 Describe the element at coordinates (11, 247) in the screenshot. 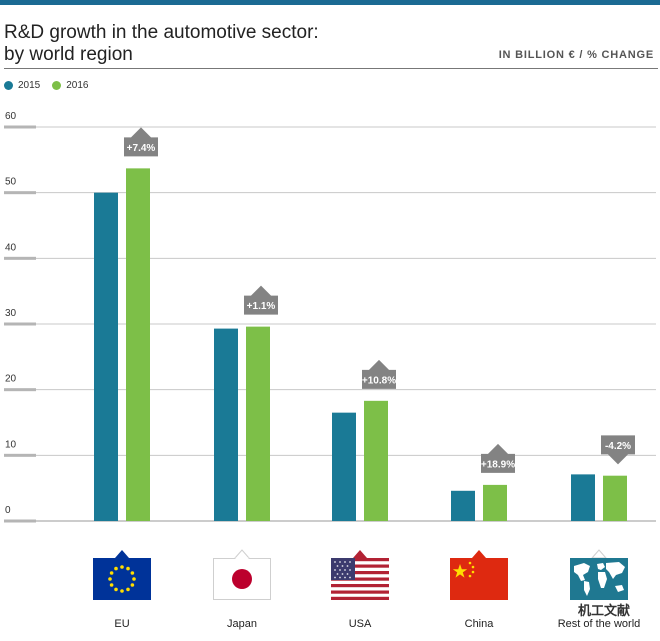

I see `y-tick-label: 40` at that location.